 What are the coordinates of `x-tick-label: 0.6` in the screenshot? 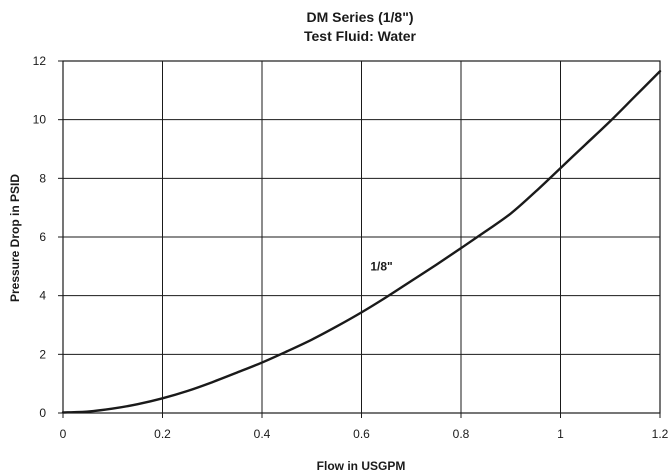 It's located at (361, 434).